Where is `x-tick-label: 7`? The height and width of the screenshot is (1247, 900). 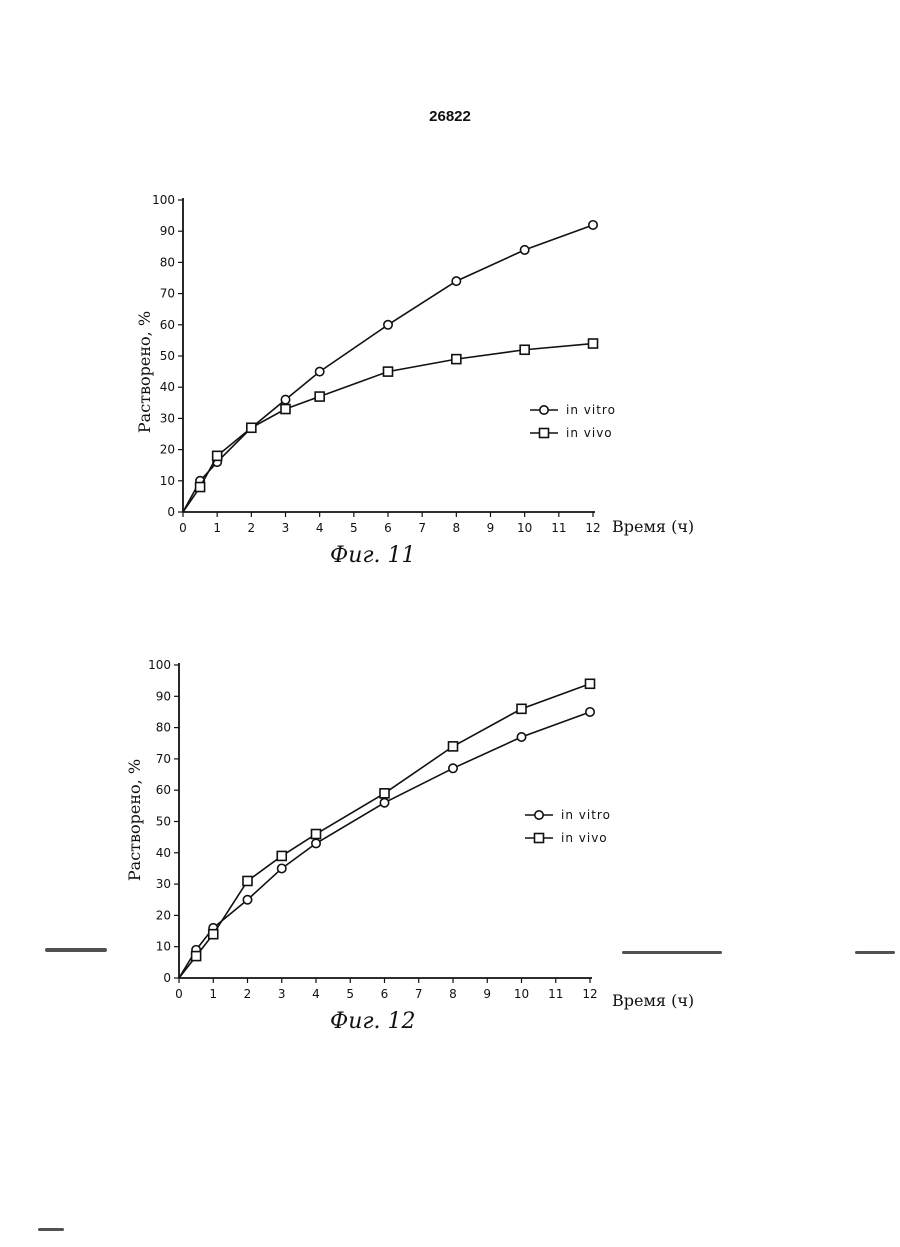 x-tick-label: 7 is located at coordinates (419, 994).